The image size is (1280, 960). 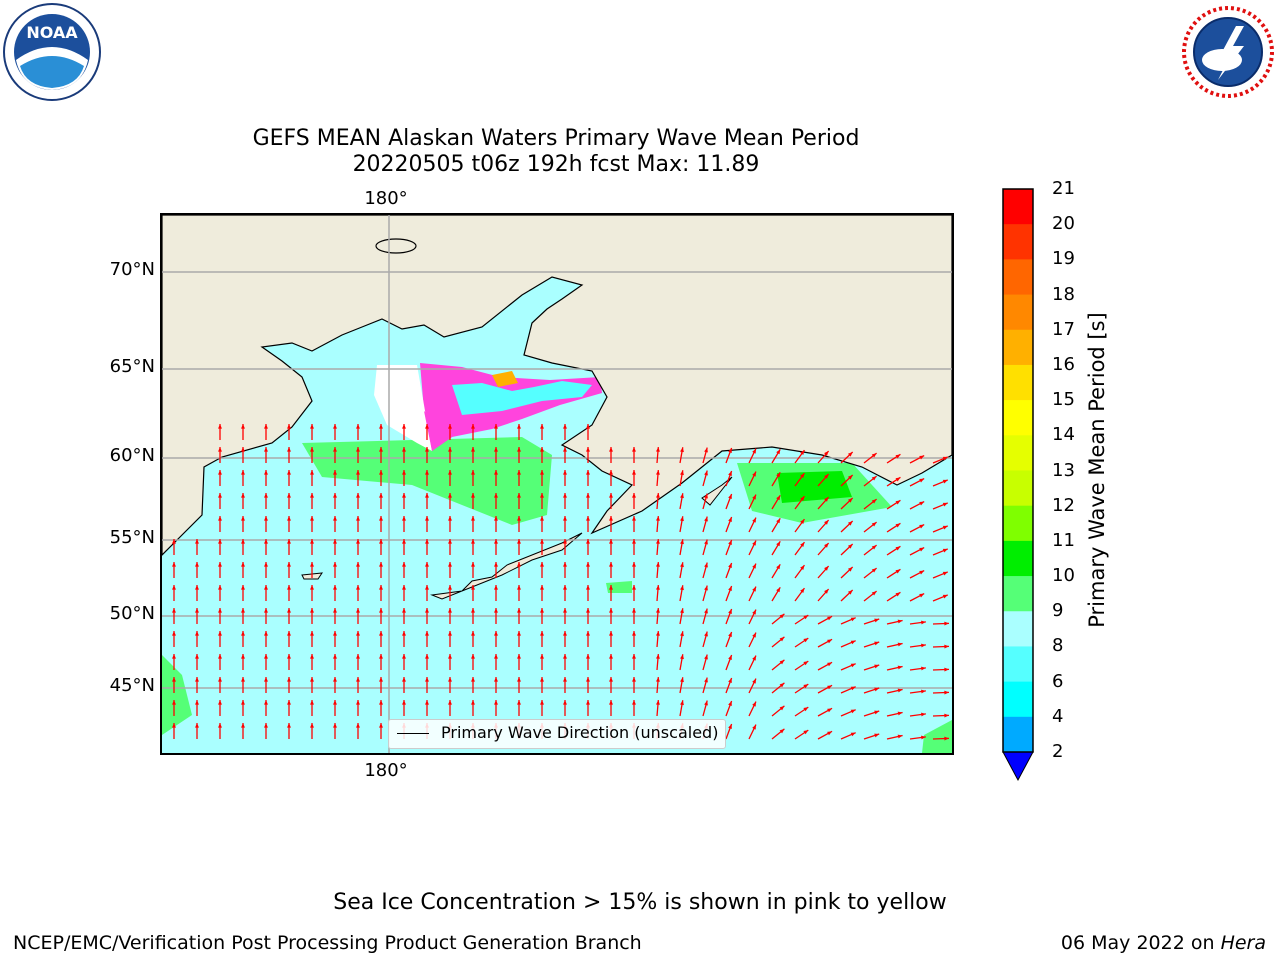 What do you see at coordinates (1063, 505) in the screenshot?
I see `colorbar-tick-label: 12` at bounding box center [1063, 505].